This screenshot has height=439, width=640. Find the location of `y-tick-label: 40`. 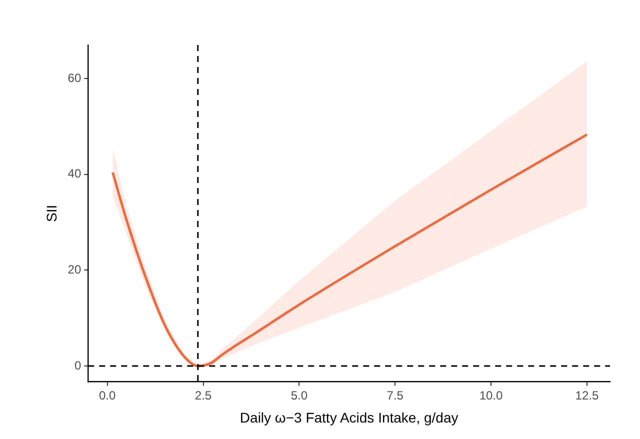

y-tick-label: 40 is located at coordinates (75, 173).